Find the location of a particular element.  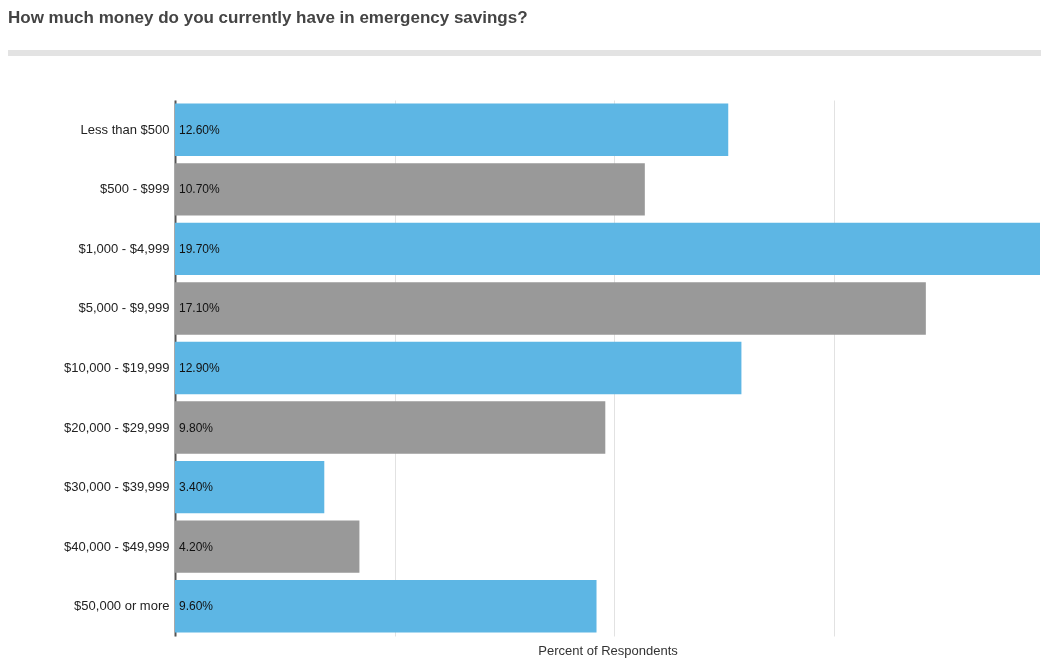

y-tick-label: $30,000 - $39,999 is located at coordinates (116, 487).